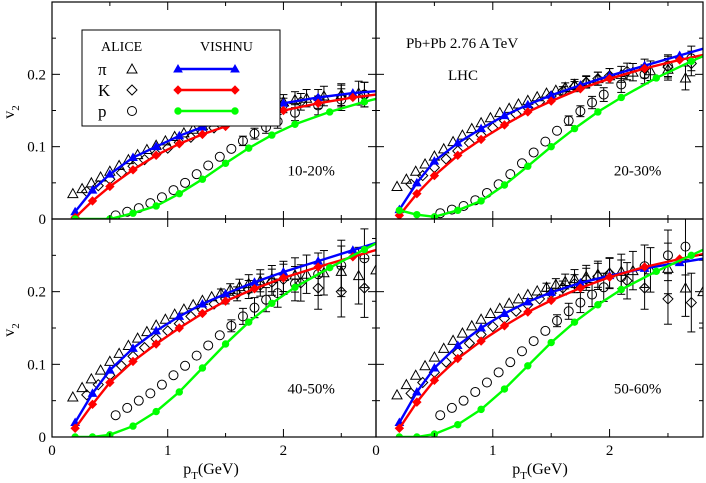 The width and height of the screenshot is (706, 483). I want to click on legend-label-pion: π, so click(102, 69).